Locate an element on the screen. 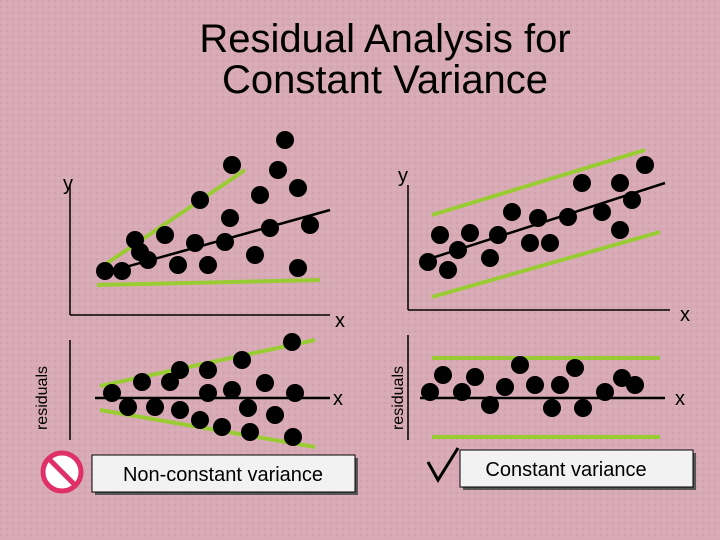 This screenshot has height=540, width=720. residual-nonconstant is located at coordinates (199, 391).